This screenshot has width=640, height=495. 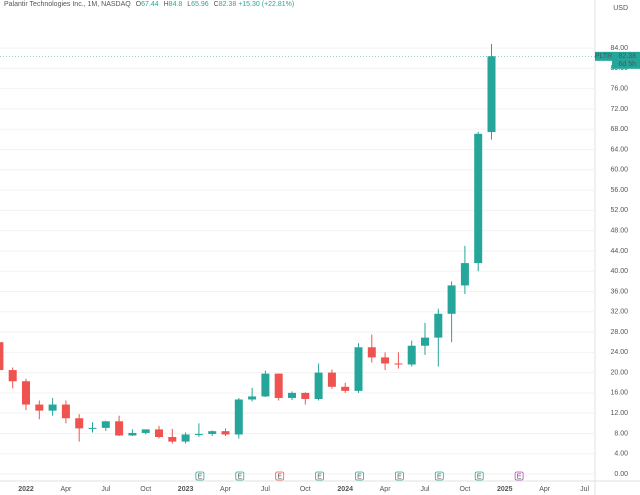 What do you see at coordinates (186, 489) in the screenshot?
I see `x-tick-label: 2023` at bounding box center [186, 489].